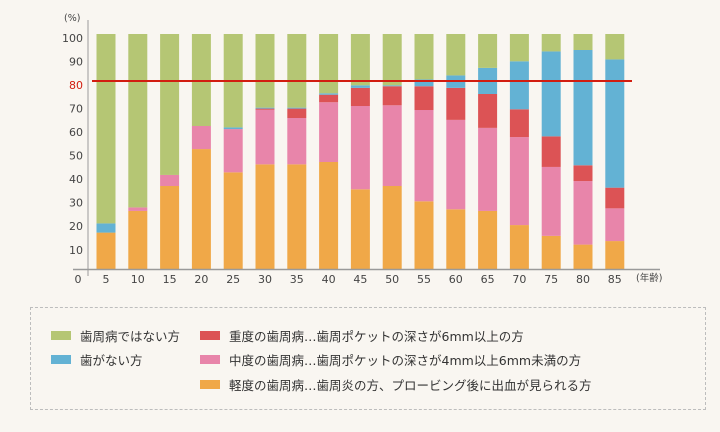 This screenshot has height=432, width=720. Describe the element at coordinates (615, 279) in the screenshot. I see `x-tick-label: 85` at that location.